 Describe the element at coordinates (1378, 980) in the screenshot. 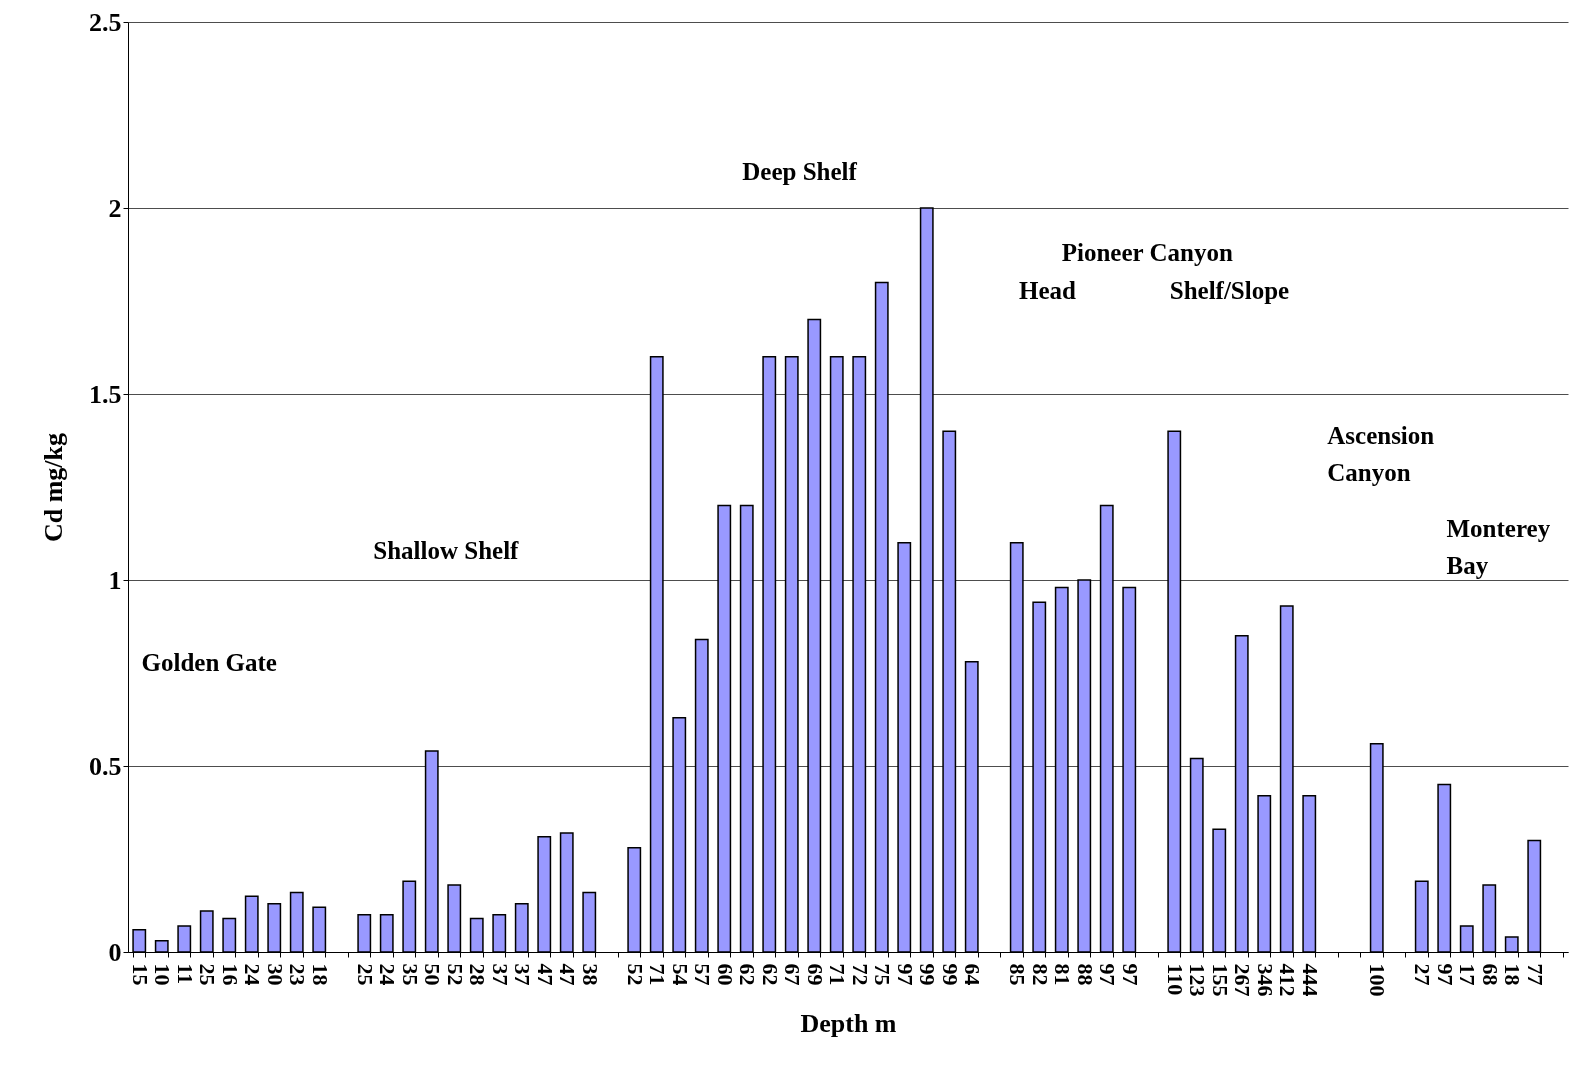

I see `x-tick-label: 100` at that location.